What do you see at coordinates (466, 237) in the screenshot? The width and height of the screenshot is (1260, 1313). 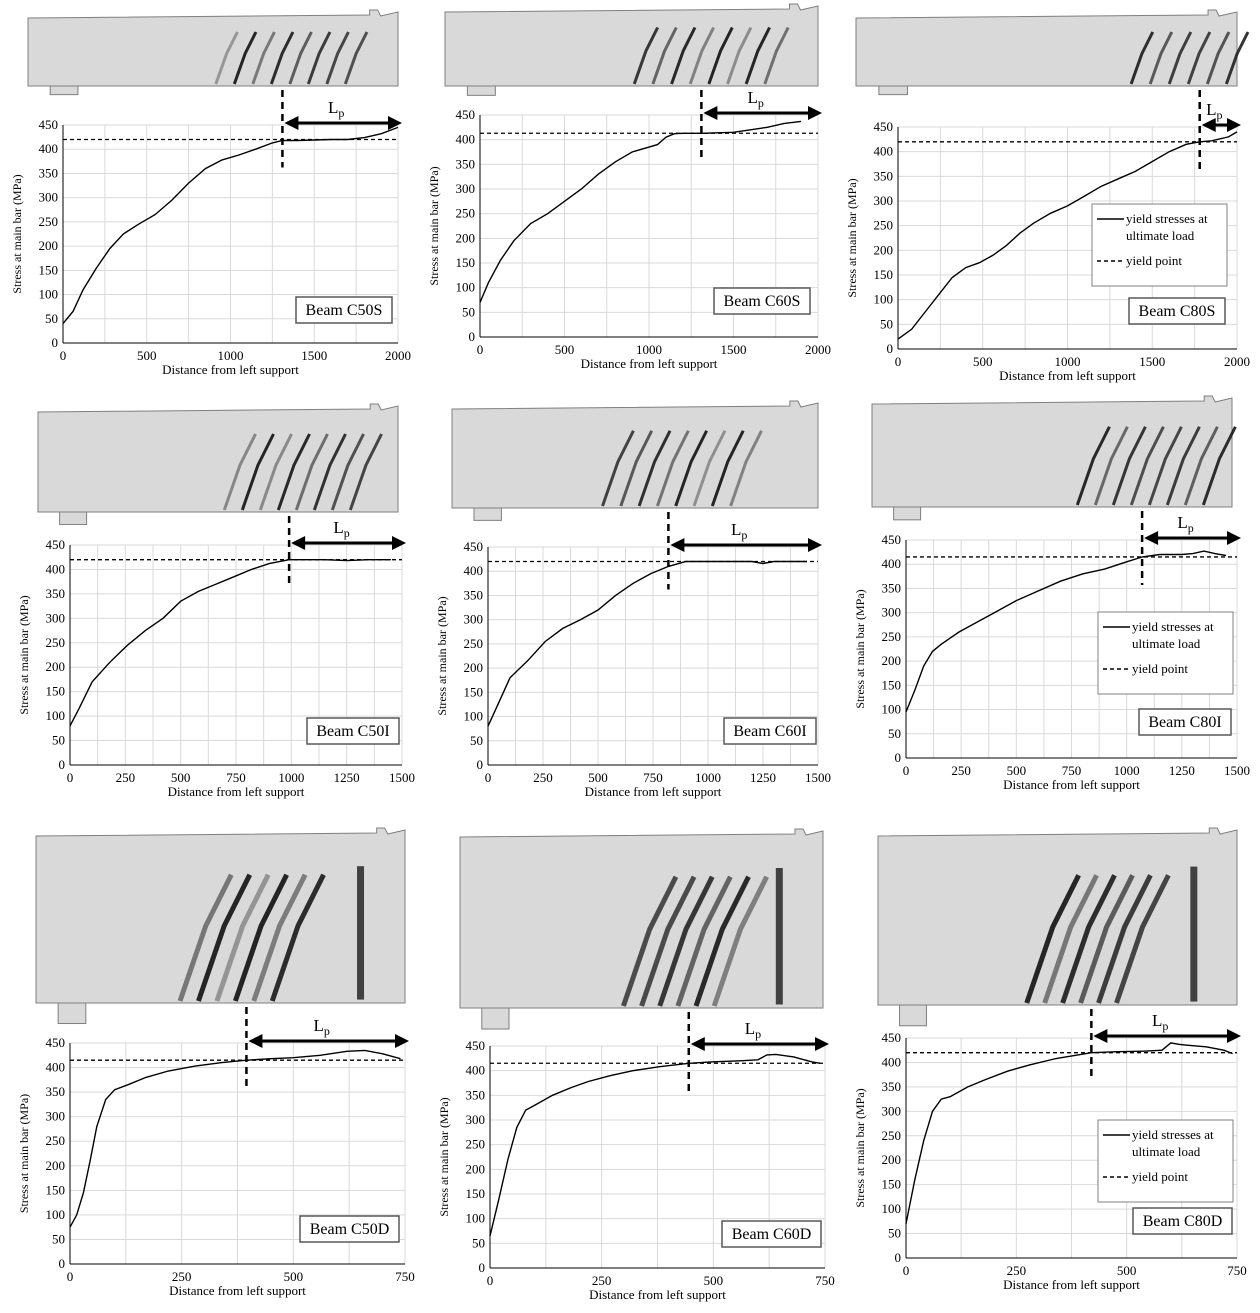 I see `y-tick-label: 200` at bounding box center [466, 237].